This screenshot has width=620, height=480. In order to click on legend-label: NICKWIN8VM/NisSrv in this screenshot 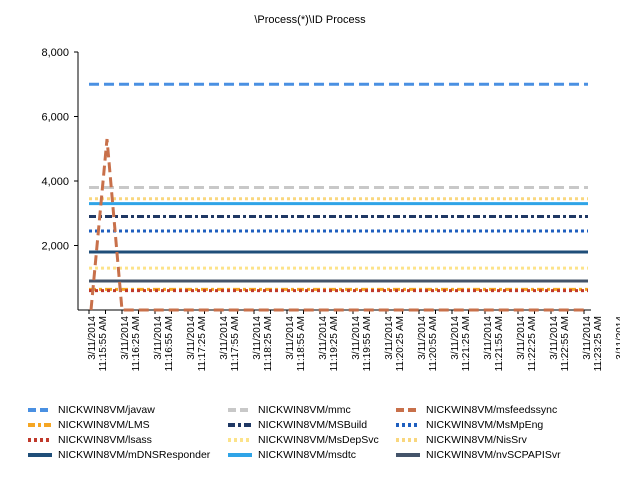, I will do `click(476, 440)`.